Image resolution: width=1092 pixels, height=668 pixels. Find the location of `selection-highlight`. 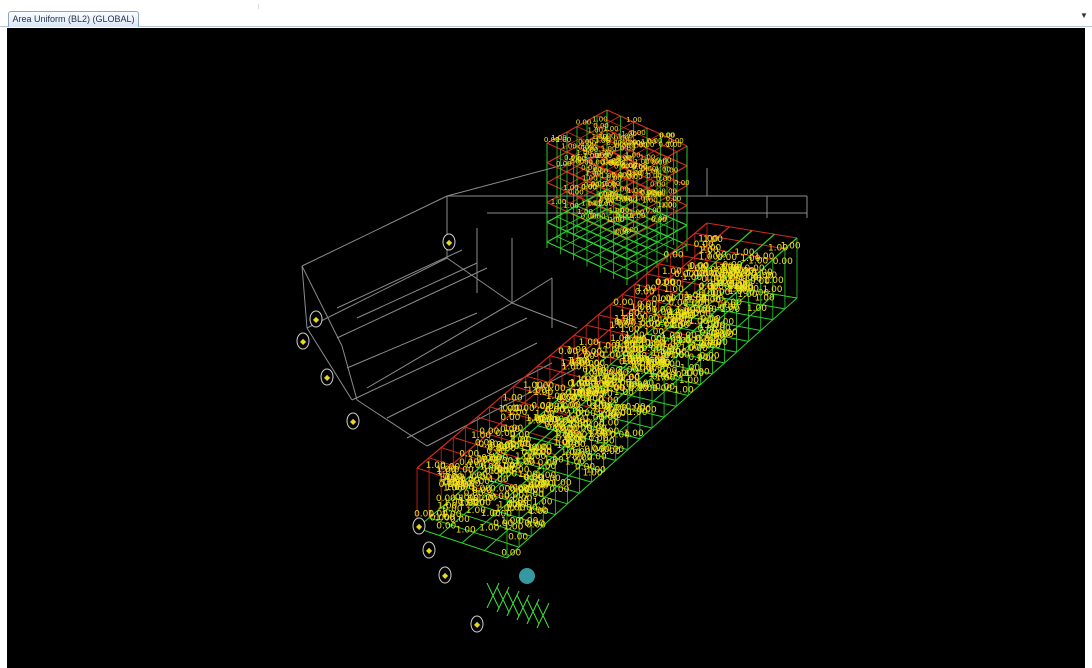

selection-highlight is located at coordinates (527, 576).